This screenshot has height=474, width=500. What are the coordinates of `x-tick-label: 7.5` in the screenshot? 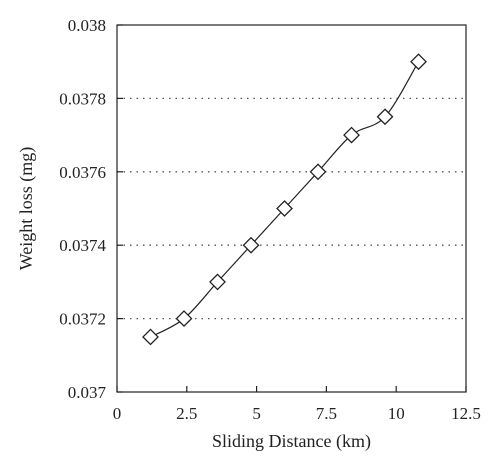 It's located at (326, 413).